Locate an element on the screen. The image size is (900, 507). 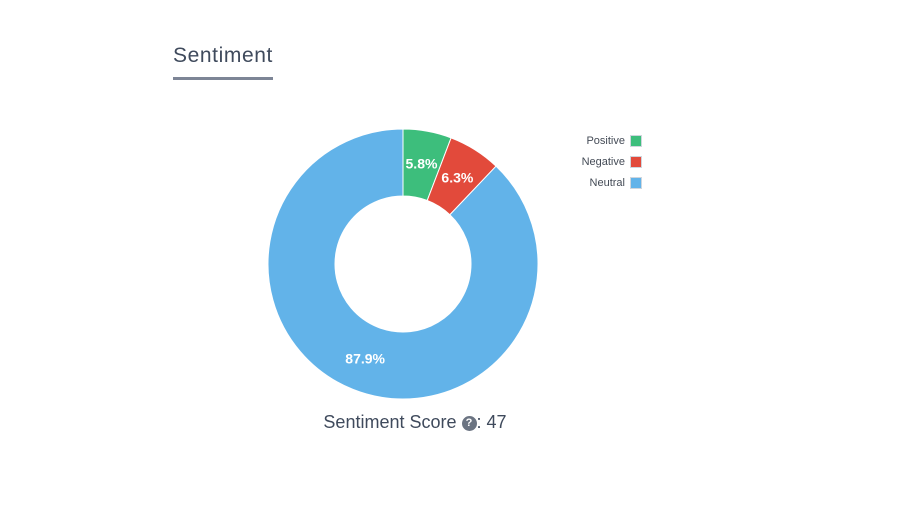
sentiment-score-label: Sentiment Score is located at coordinates (390, 422).